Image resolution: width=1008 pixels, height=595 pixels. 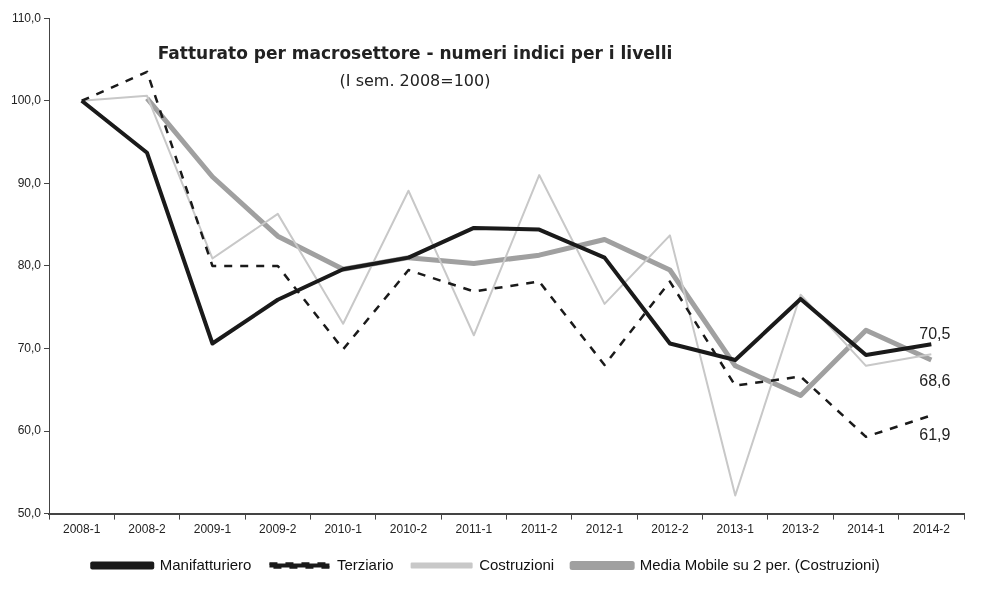 I want to click on legend-label: Costruzioni, so click(x=517, y=564).